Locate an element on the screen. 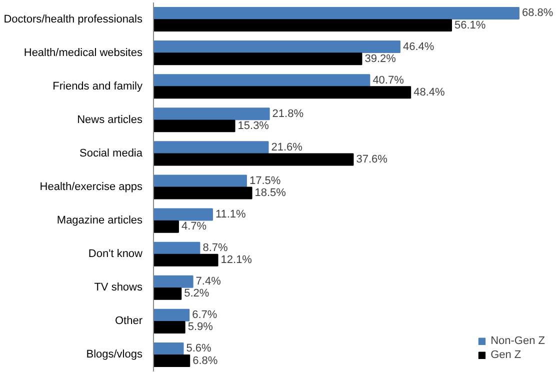  legend-label: Non-Gen Z is located at coordinates (517, 341).